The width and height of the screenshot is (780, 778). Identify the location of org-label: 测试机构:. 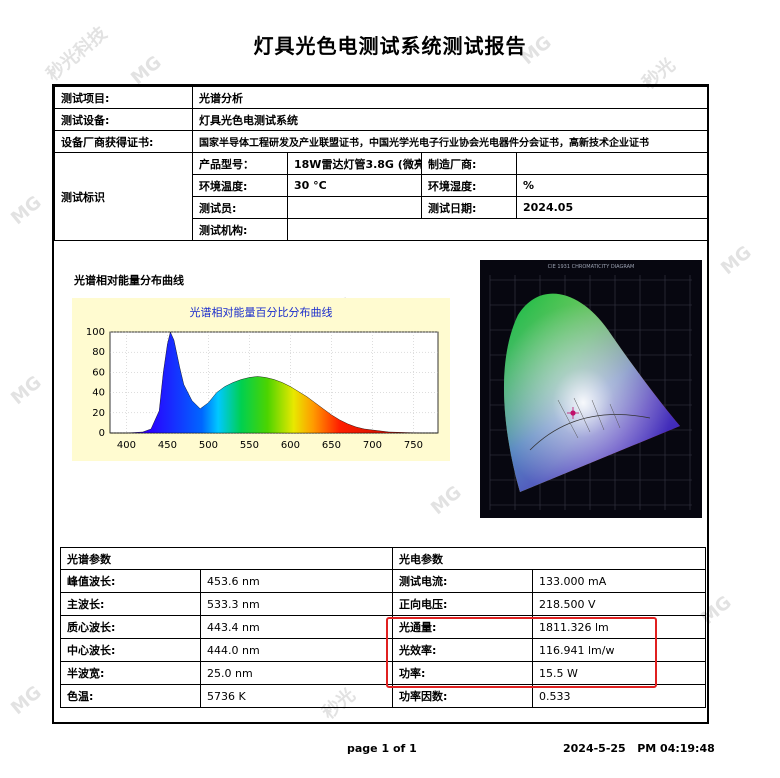
(240, 229).